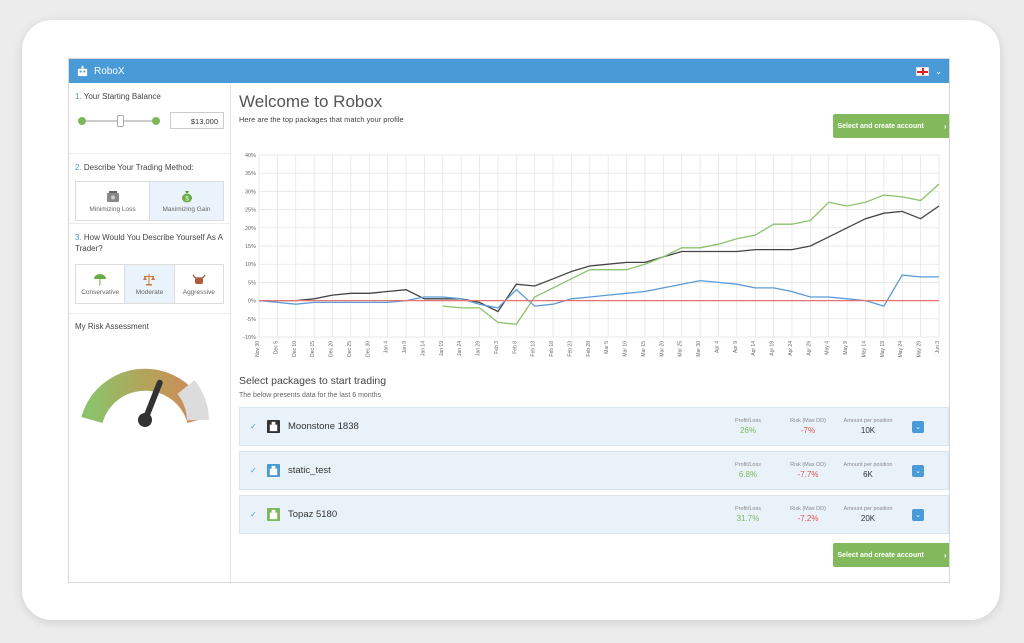 The width and height of the screenshot is (1024, 643). What do you see at coordinates (808, 514) in the screenshot?
I see `risk-max-dd: Risk (Max DD) -7.2%` at bounding box center [808, 514].